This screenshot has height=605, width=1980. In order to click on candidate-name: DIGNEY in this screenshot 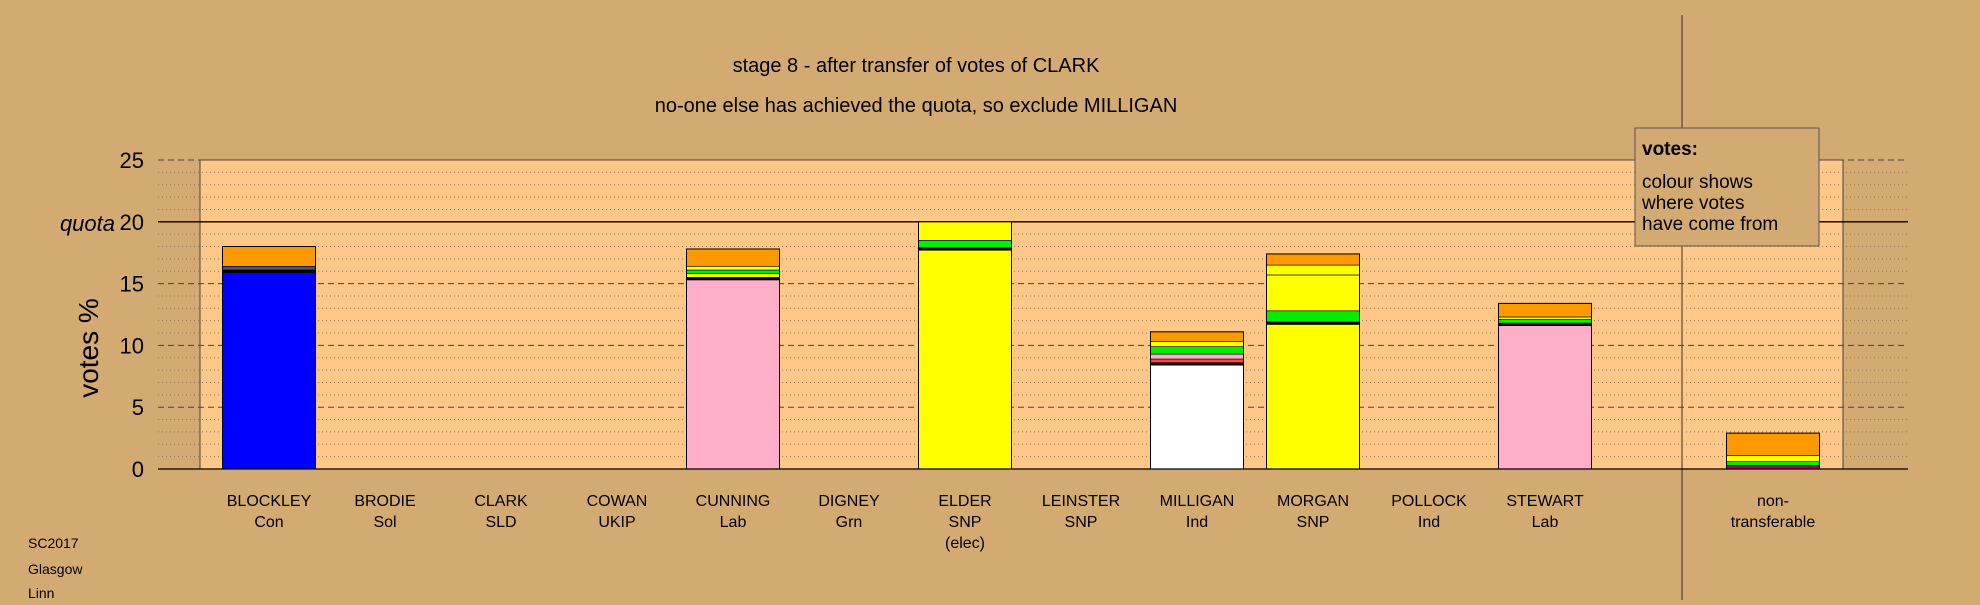, I will do `click(849, 501)`.